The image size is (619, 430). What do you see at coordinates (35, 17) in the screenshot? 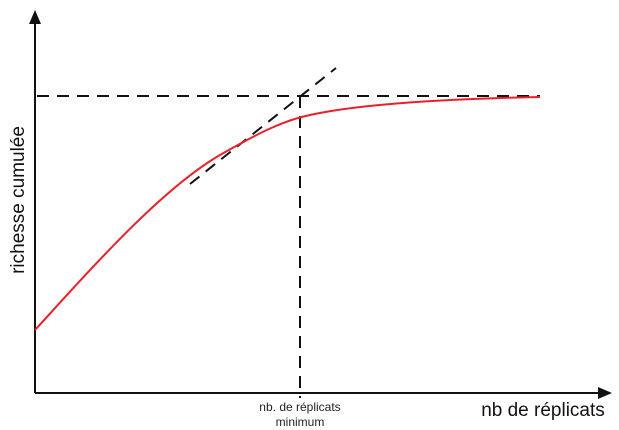
I see `y-axis-arrow-icon` at bounding box center [35, 17].